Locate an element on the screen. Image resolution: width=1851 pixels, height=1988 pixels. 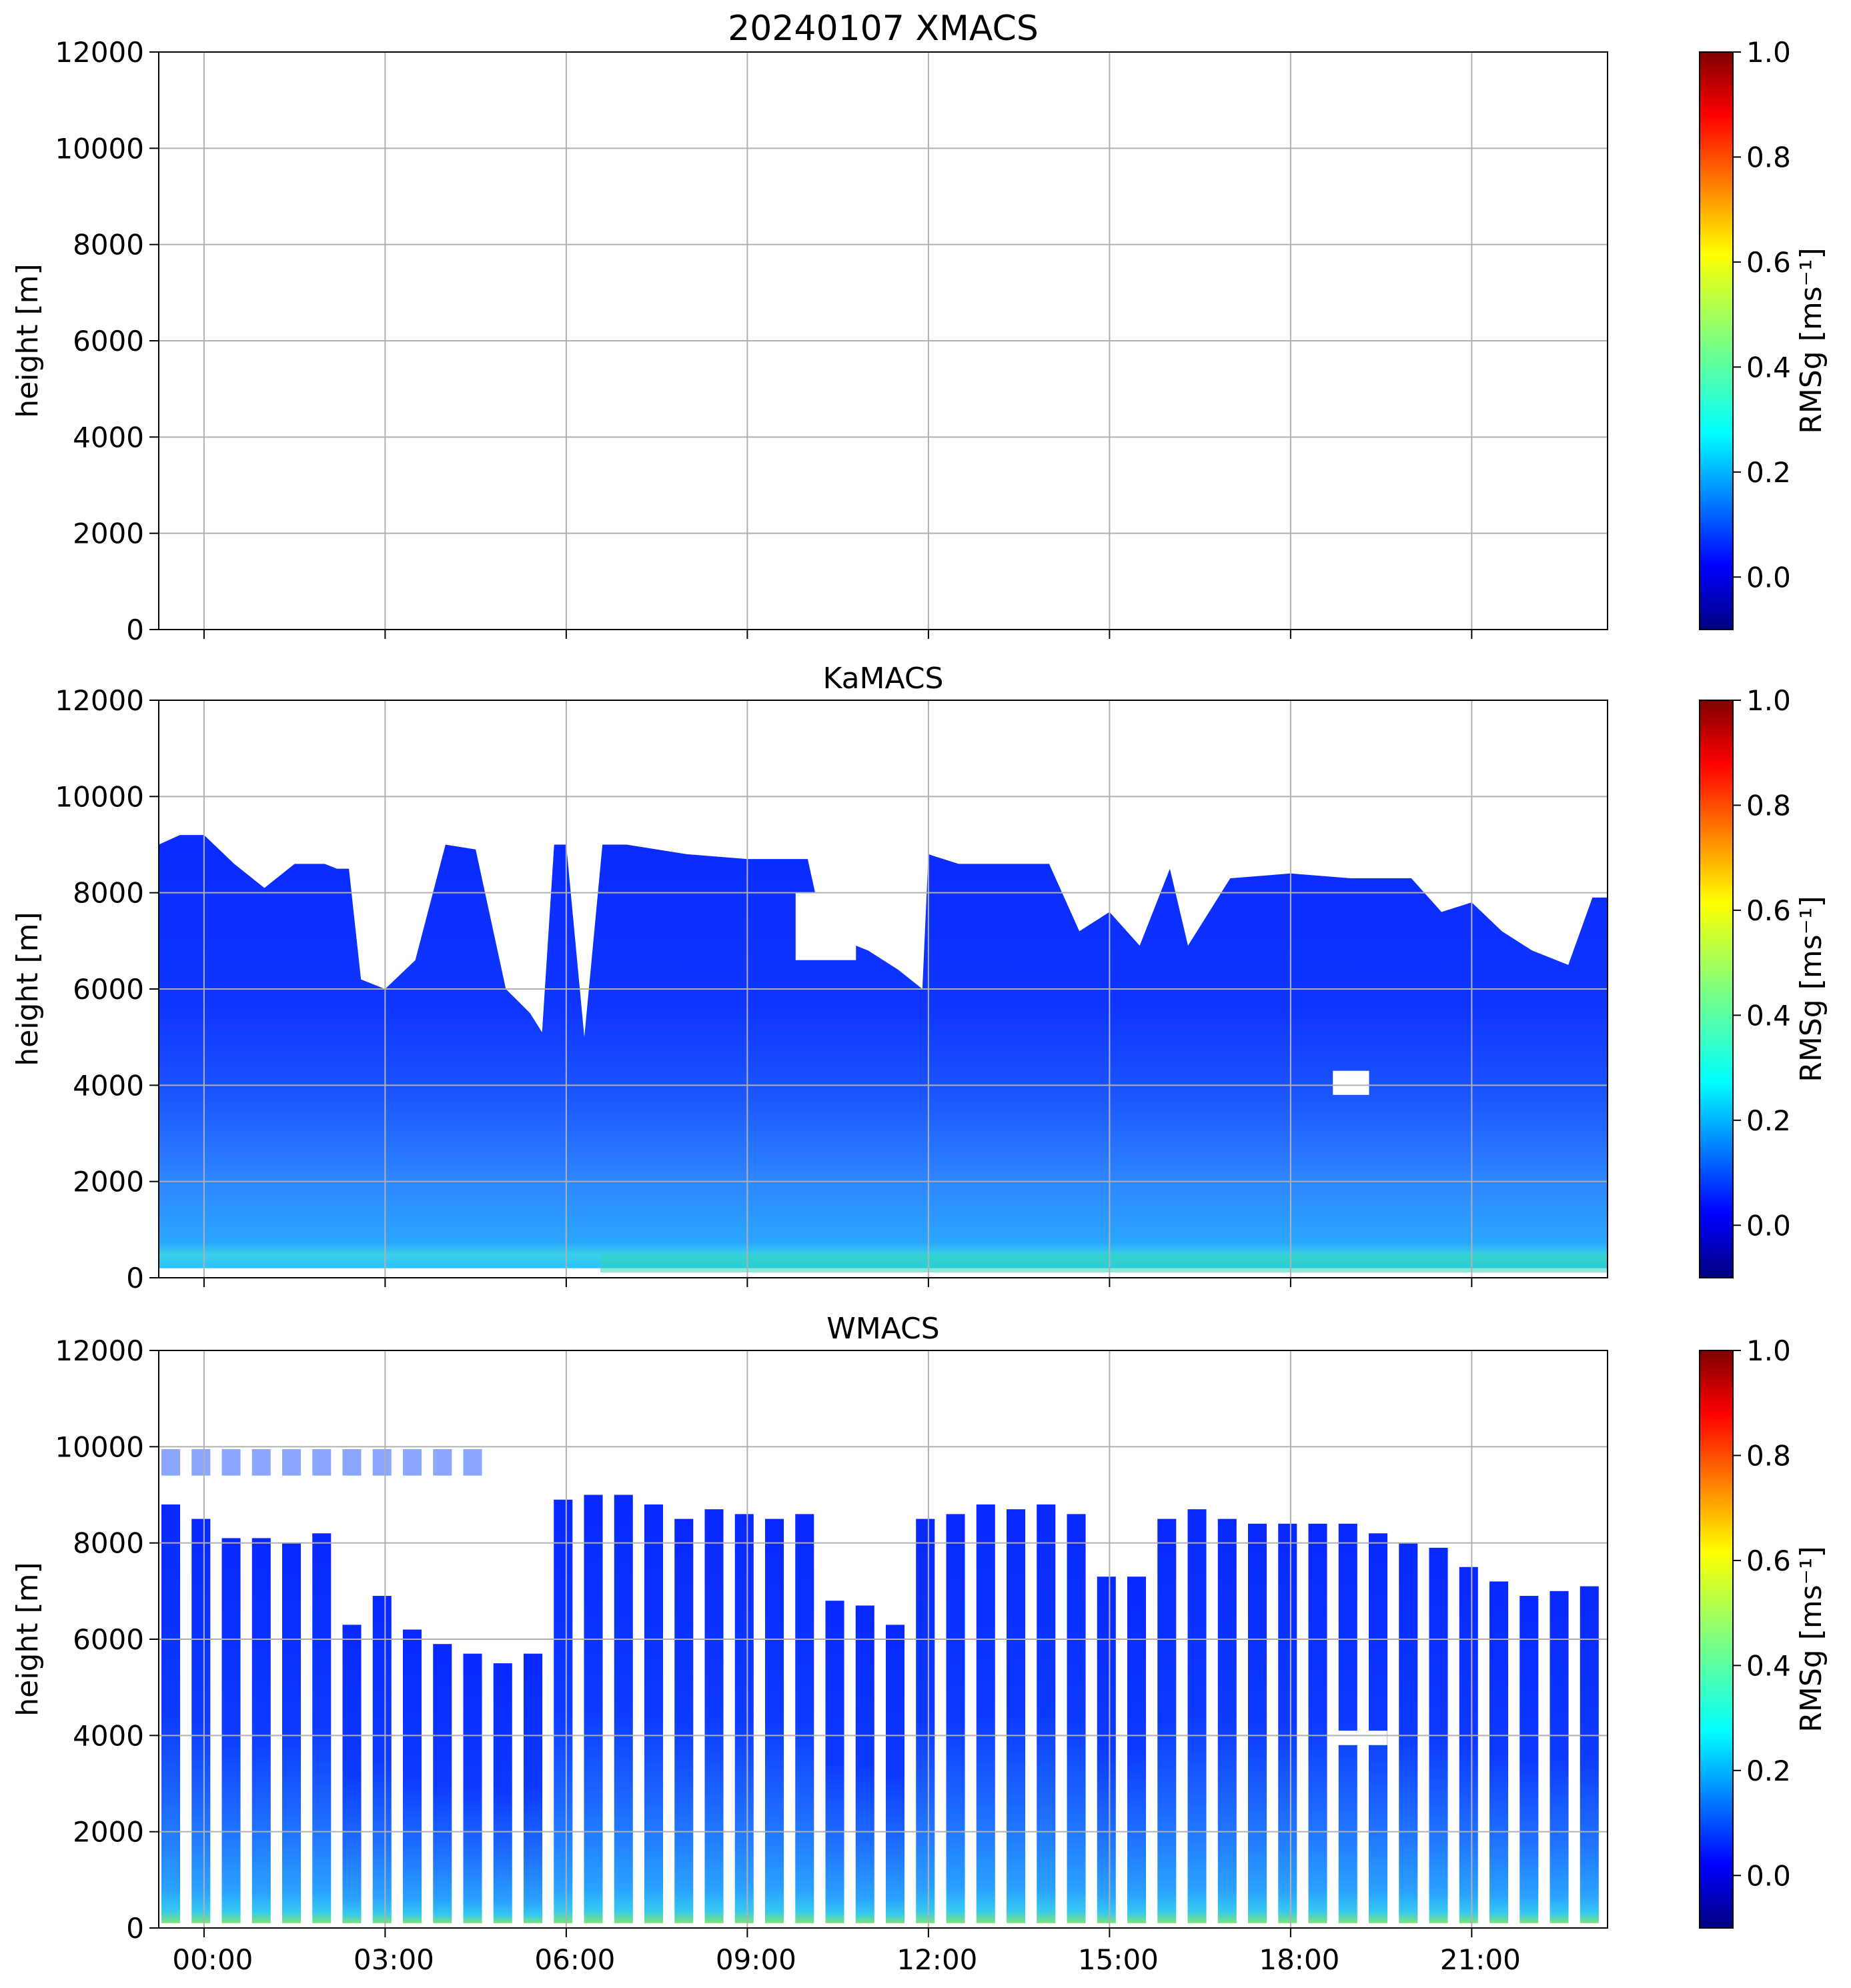
wmacs-ylabel: height [m] is located at coordinates (28, 1639).